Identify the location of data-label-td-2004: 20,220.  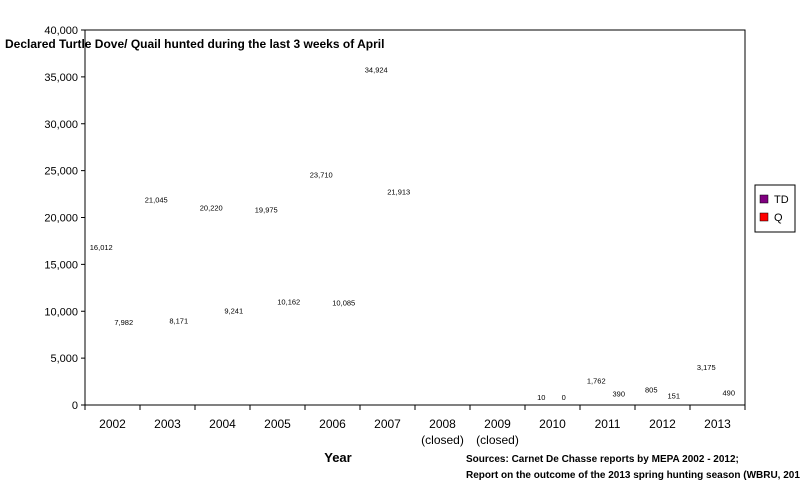
(211, 207).